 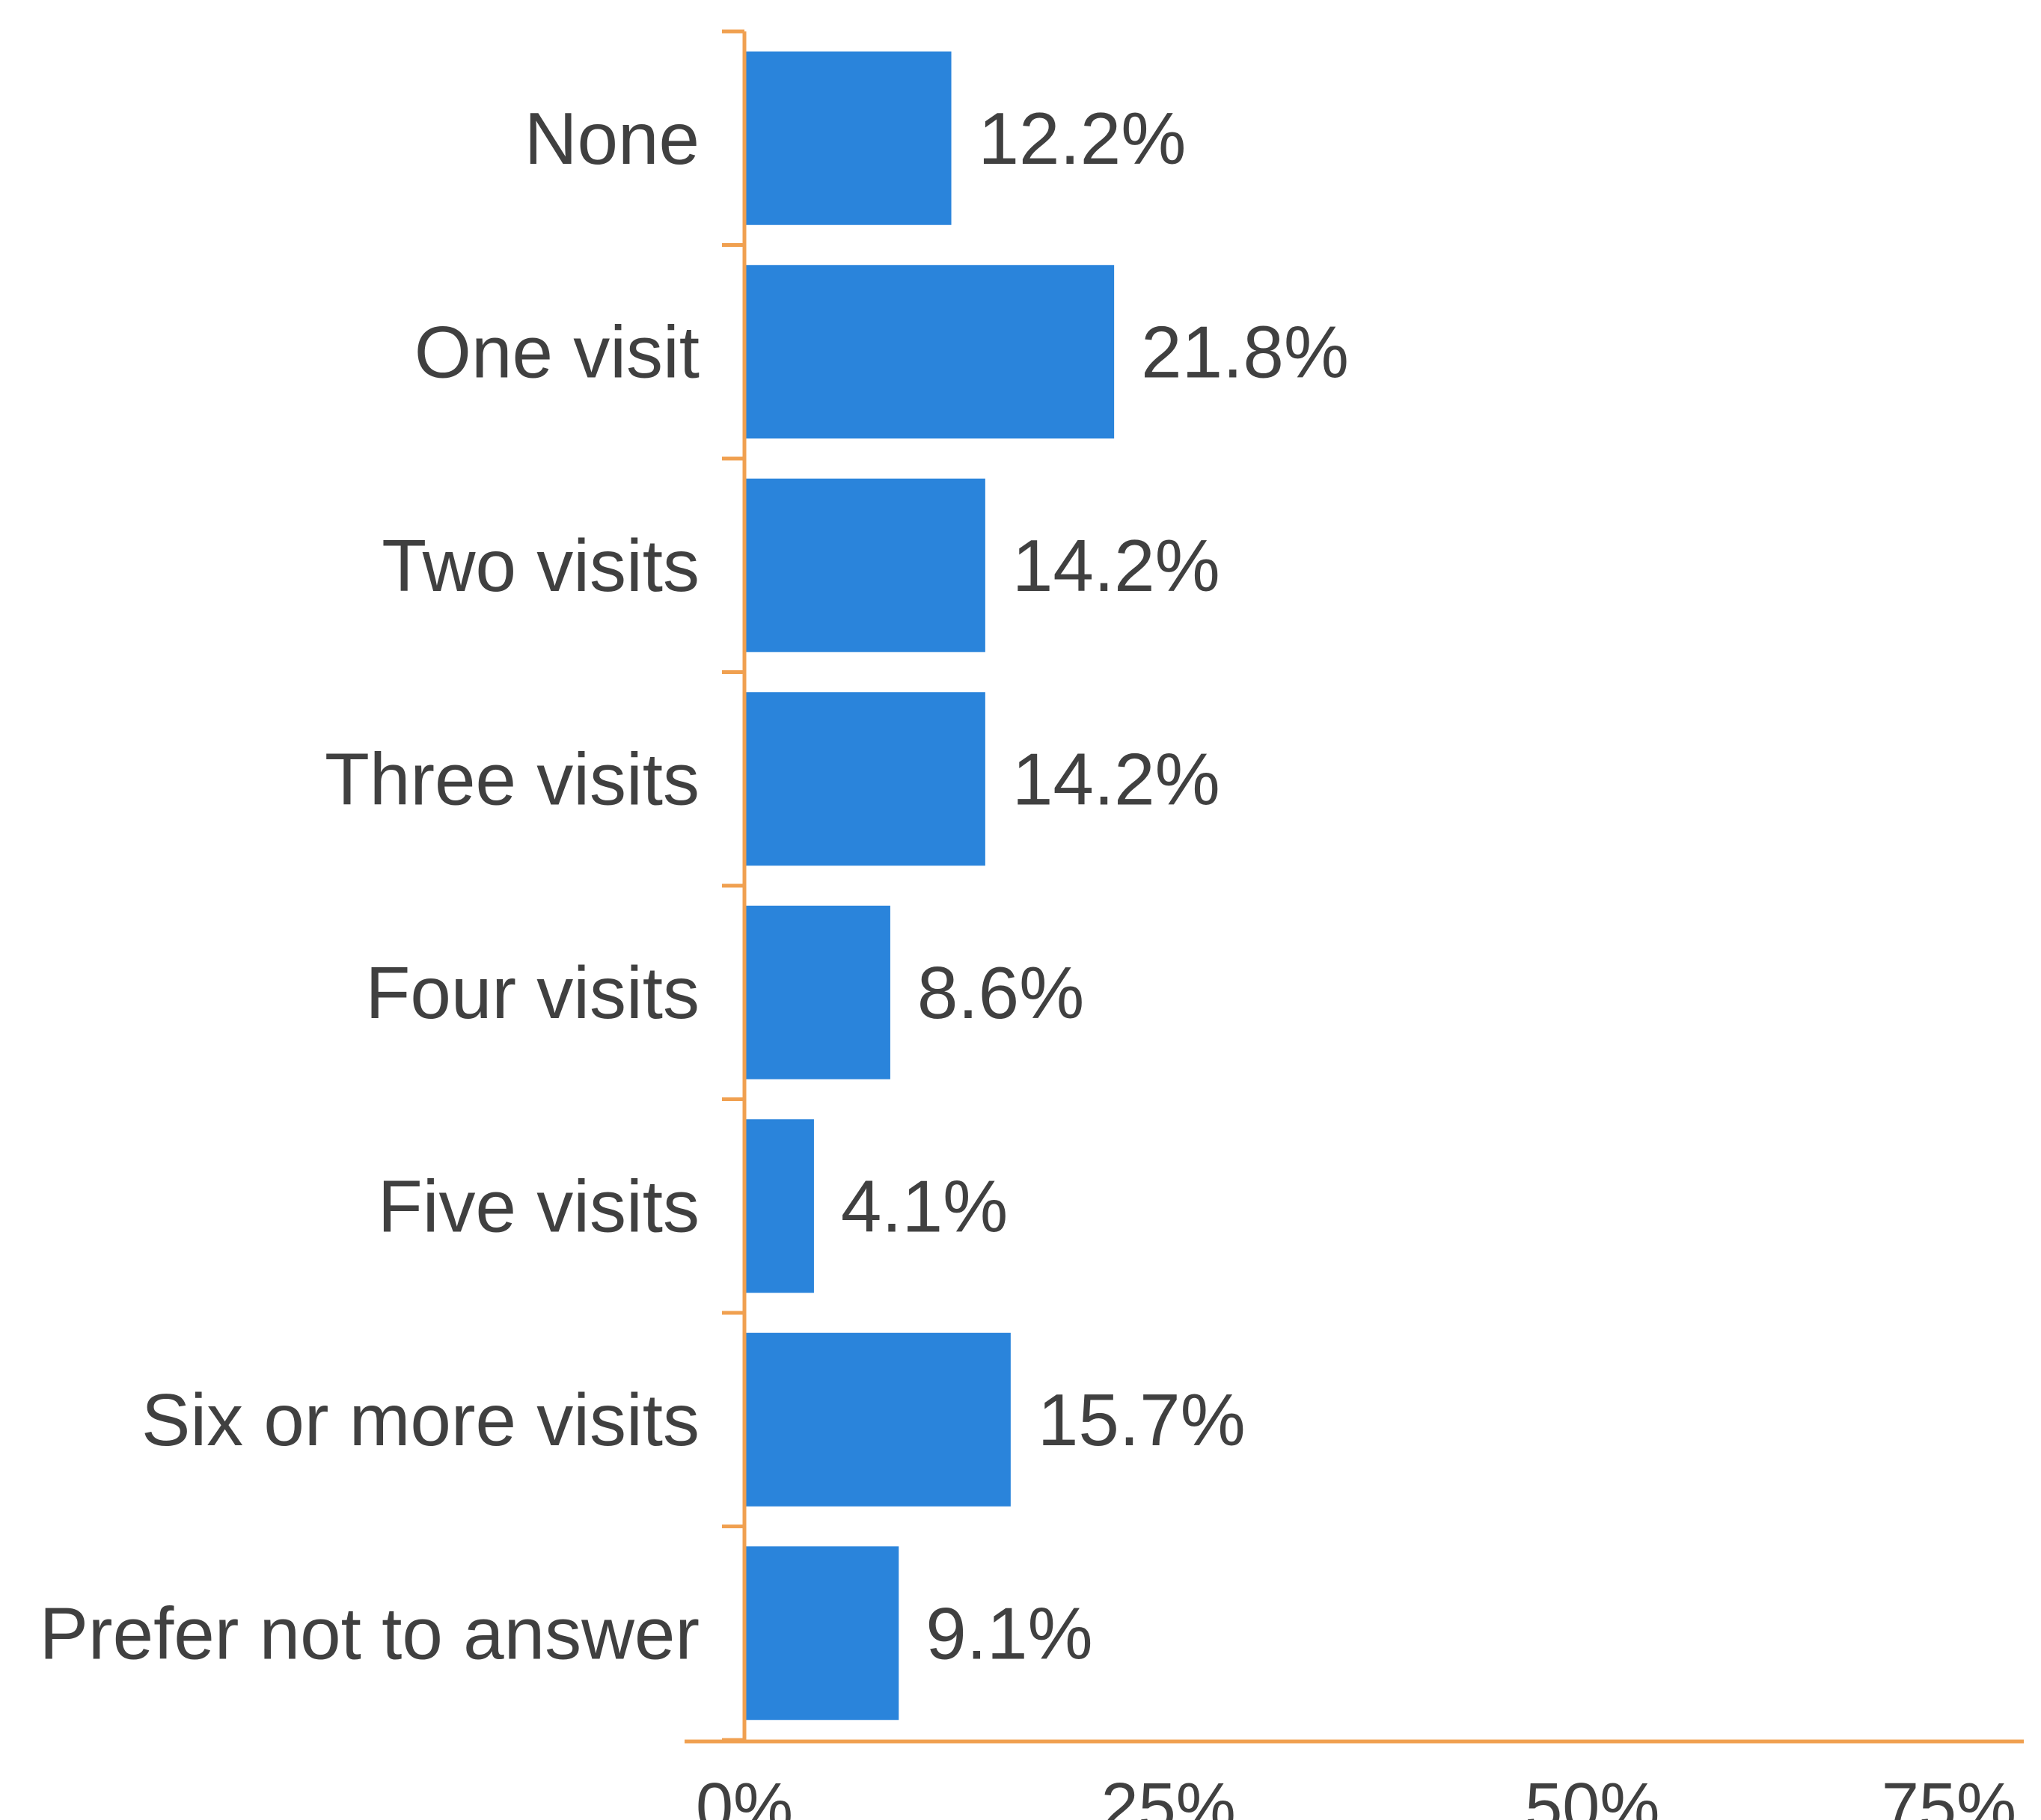 I want to click on x-tick-label-0: 0%, so click(x=744, y=1795).